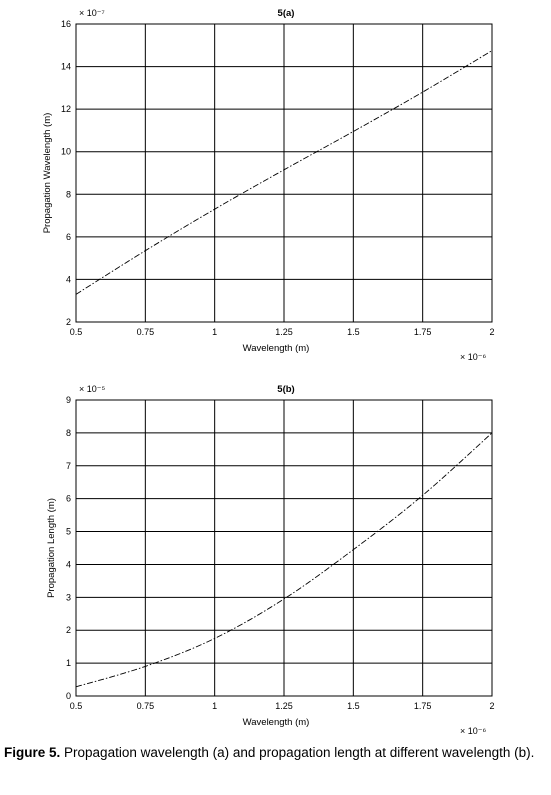 The image size is (551, 795). Describe the element at coordinates (66, 67) in the screenshot. I see `y-tick-label: 14` at that location.